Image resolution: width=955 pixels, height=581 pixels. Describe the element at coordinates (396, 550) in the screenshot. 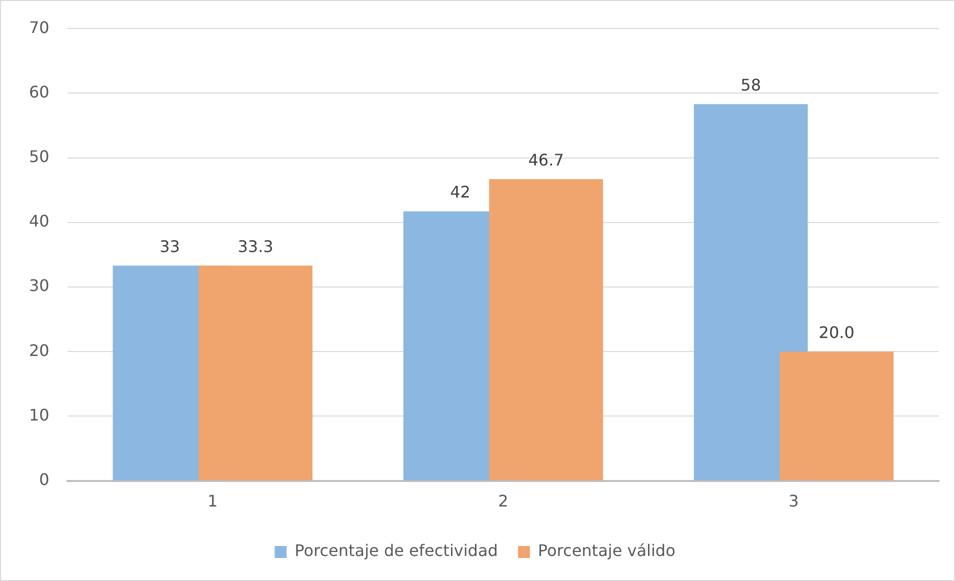

I see `legend-label: Porcentaje de efectividad` at that location.